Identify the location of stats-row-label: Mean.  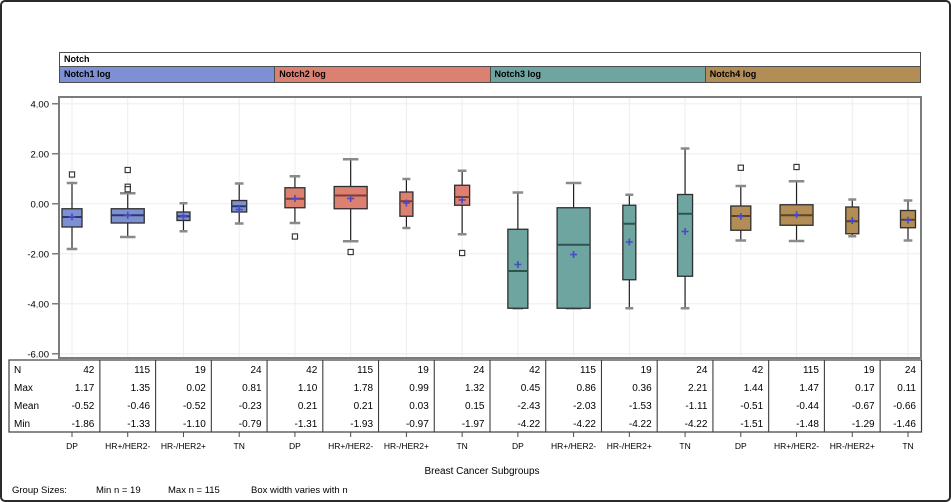
(26, 406).